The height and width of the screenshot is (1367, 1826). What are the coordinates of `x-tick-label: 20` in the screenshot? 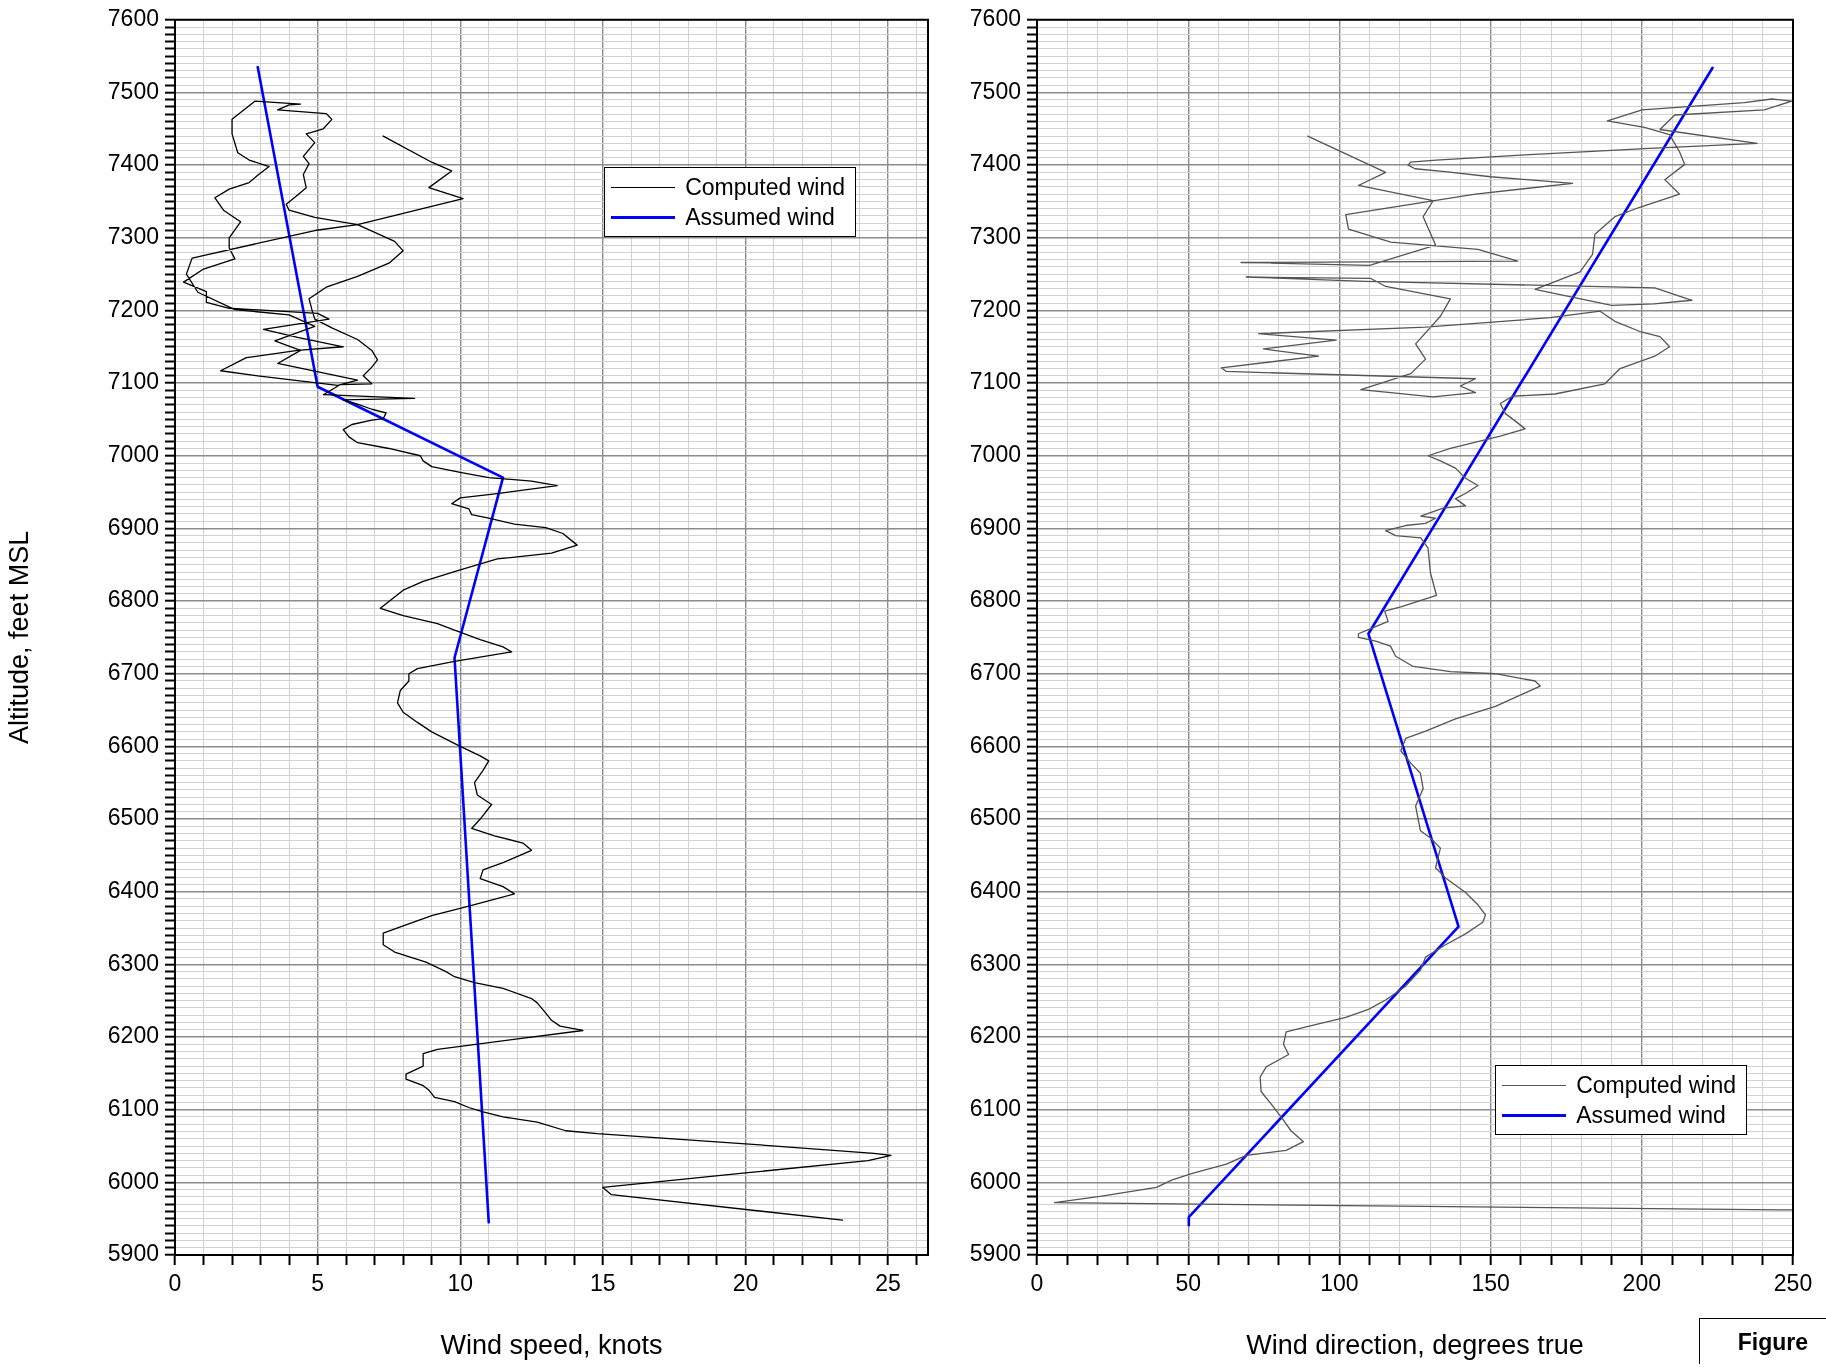 It's located at (745, 1283).